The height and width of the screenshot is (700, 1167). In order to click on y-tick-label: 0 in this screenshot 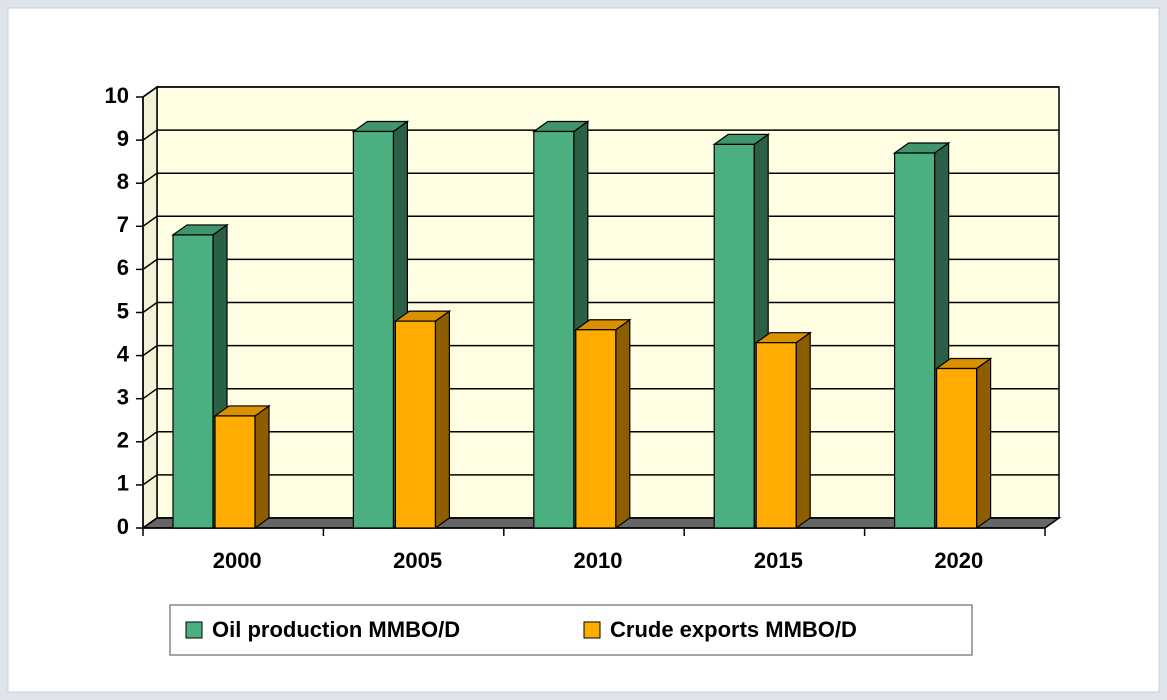, I will do `click(123, 526)`.